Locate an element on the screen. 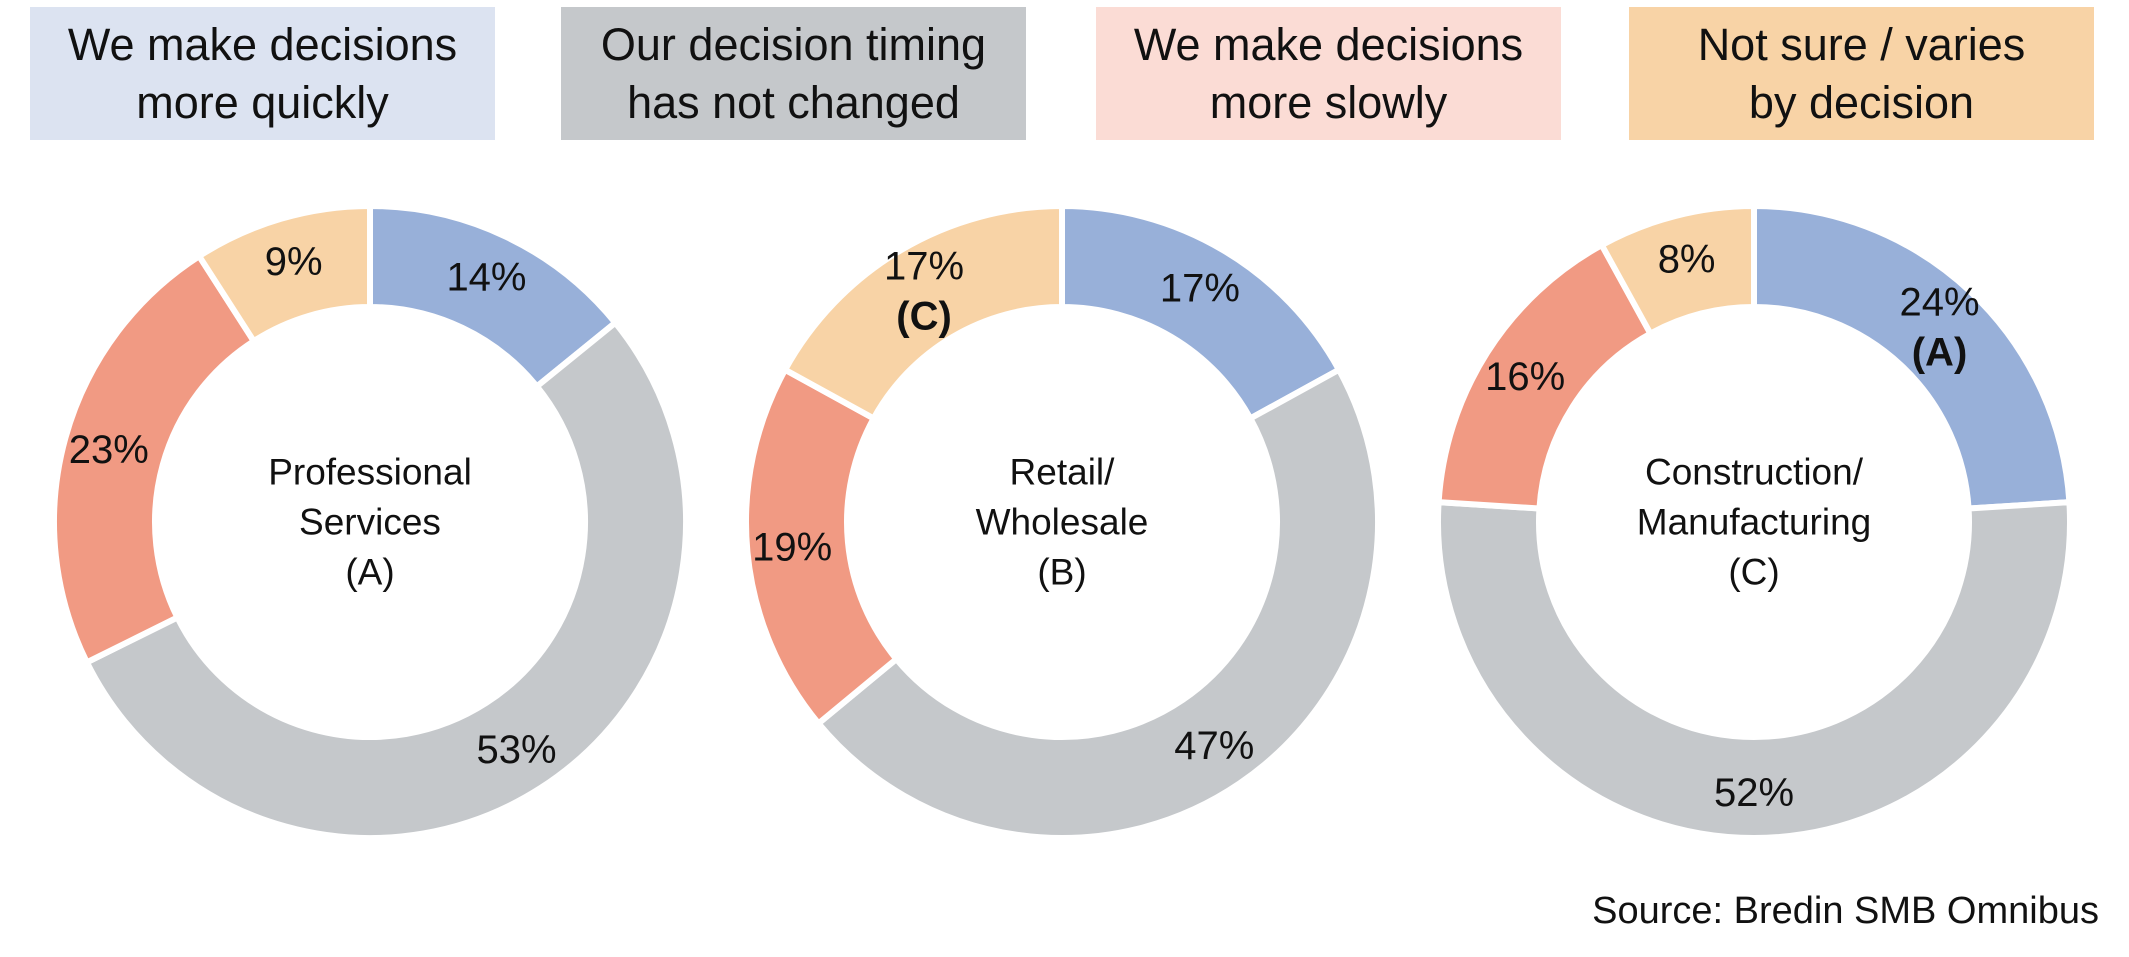 Image resolution: width=2129 pixels, height=957 pixels. center-label-line: Wholesale is located at coordinates (1062, 522).